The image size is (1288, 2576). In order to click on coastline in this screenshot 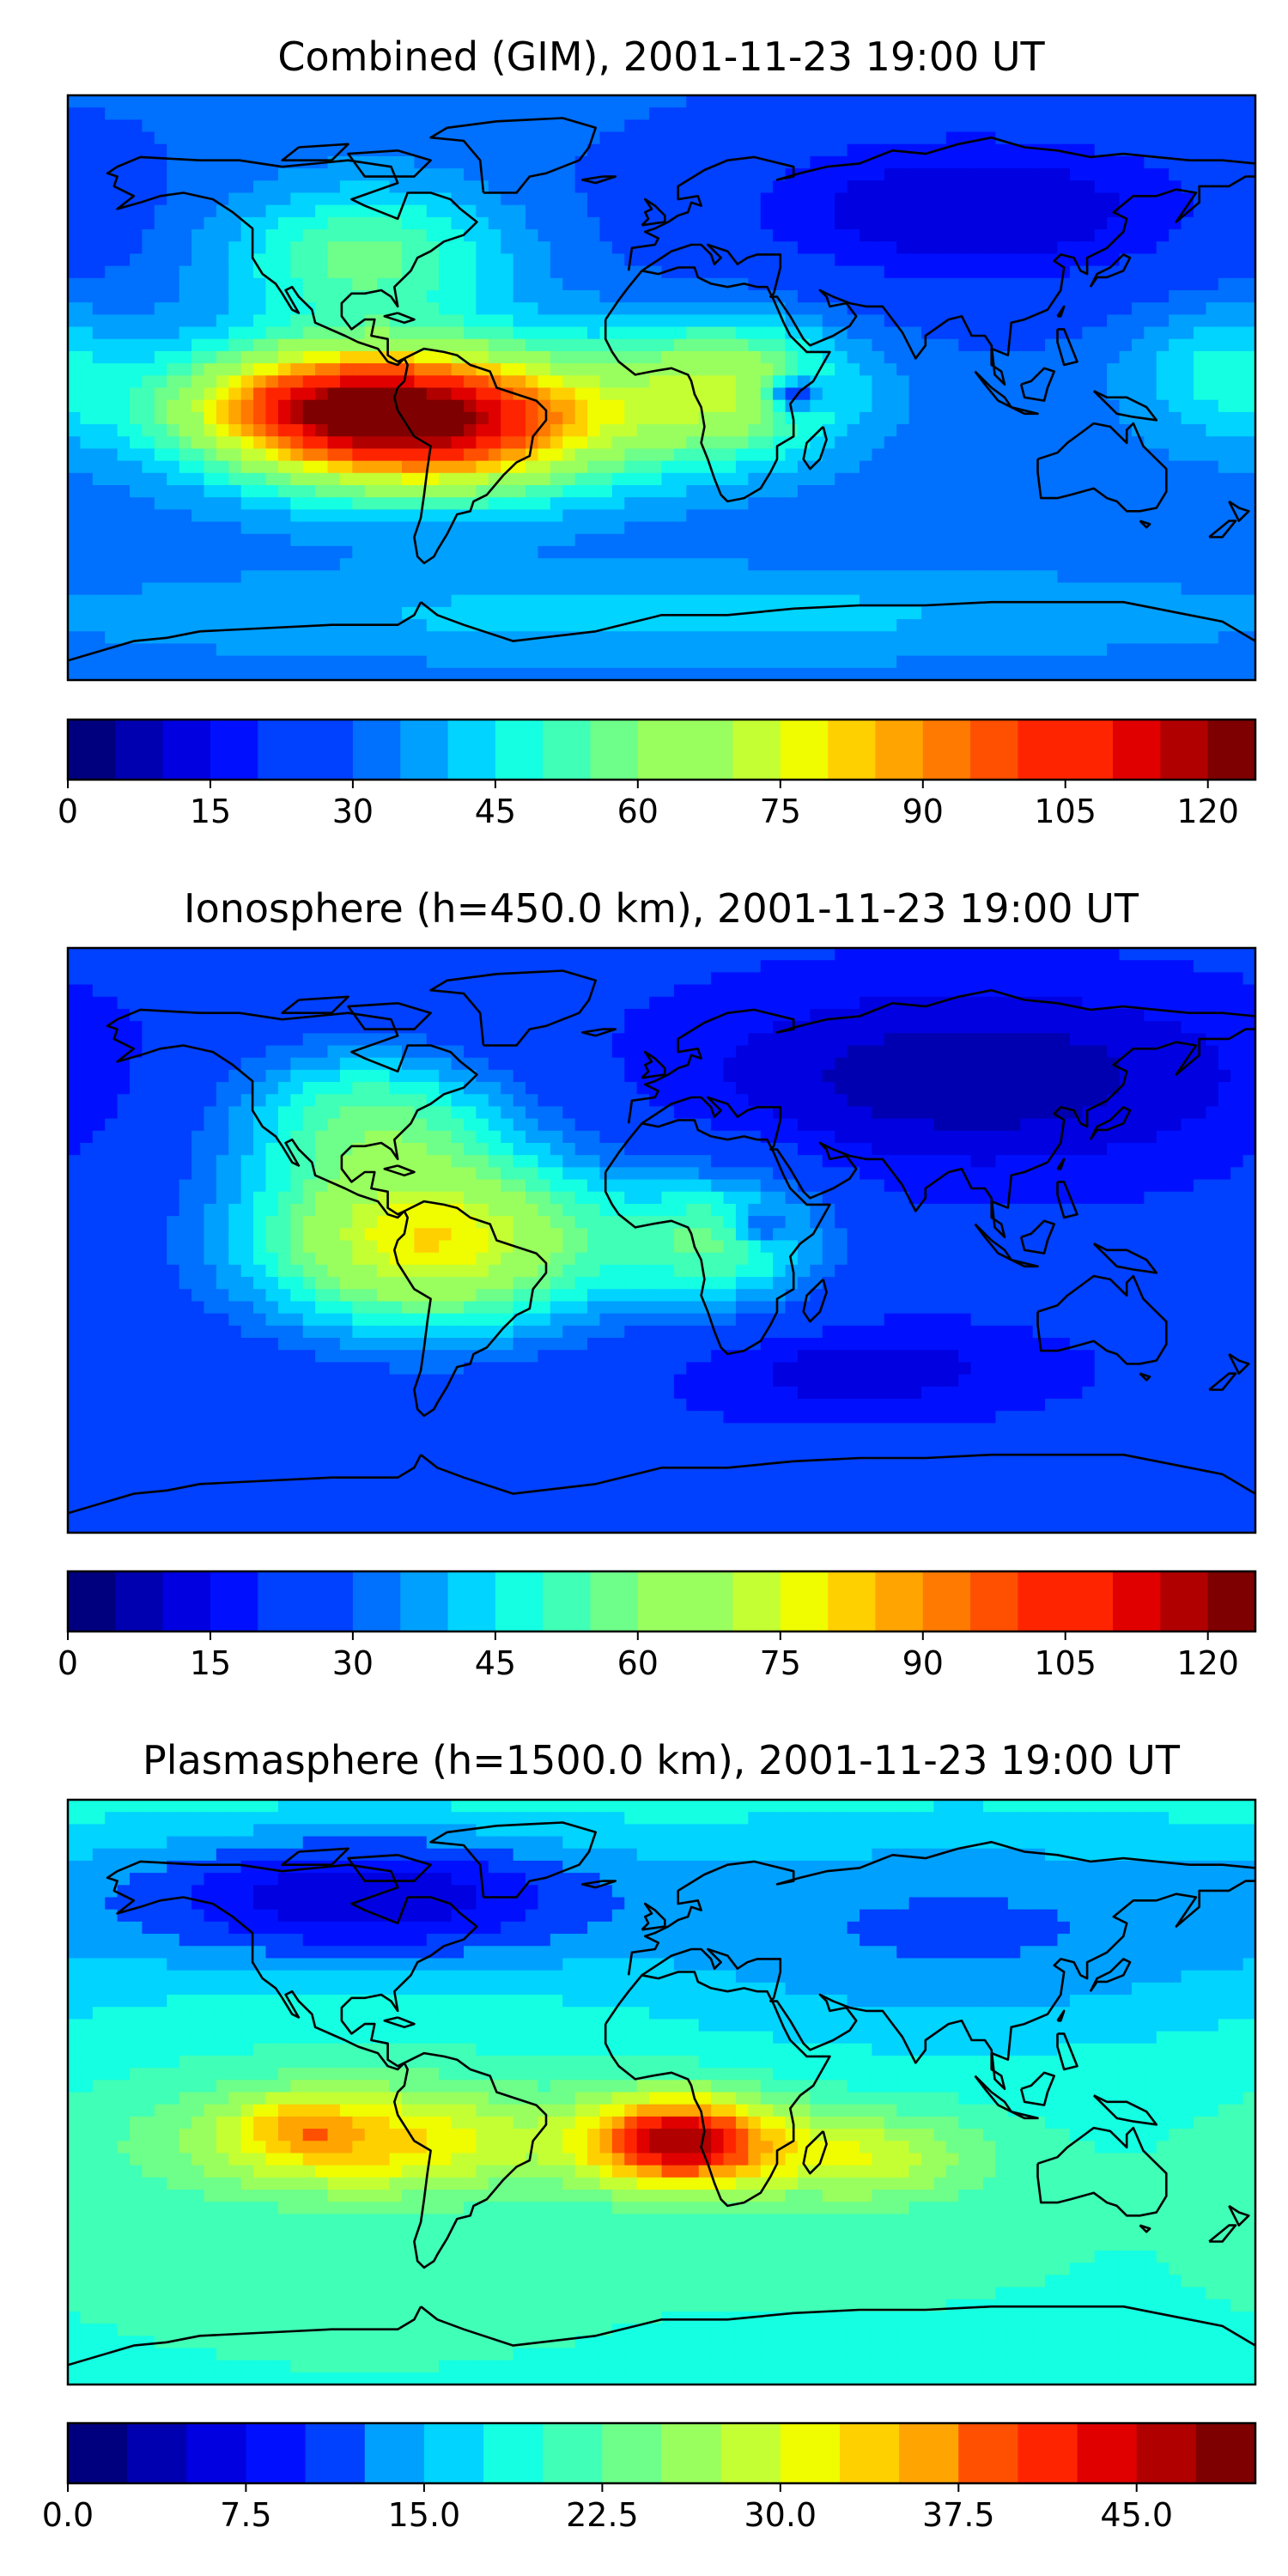, I will do `click(399, 318)`.